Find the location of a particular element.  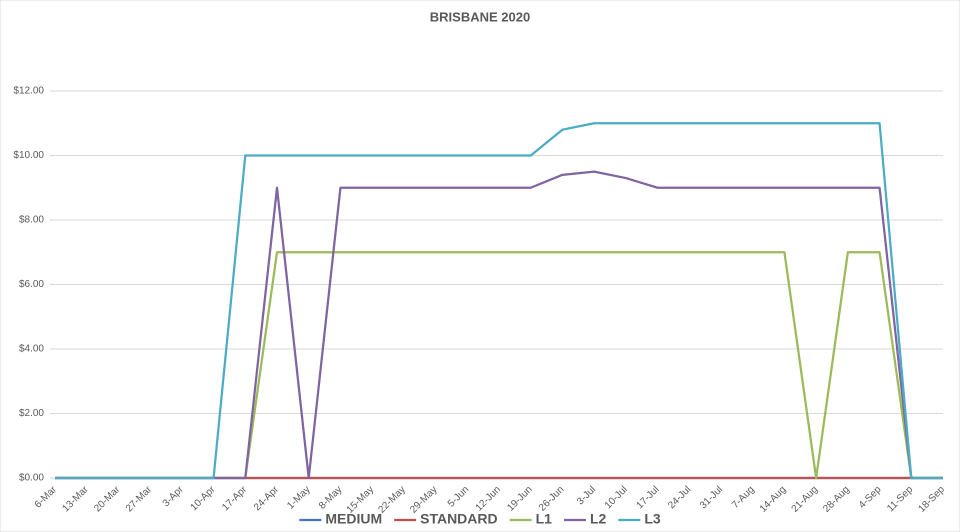

legend-label: L3 is located at coordinates (652, 519).